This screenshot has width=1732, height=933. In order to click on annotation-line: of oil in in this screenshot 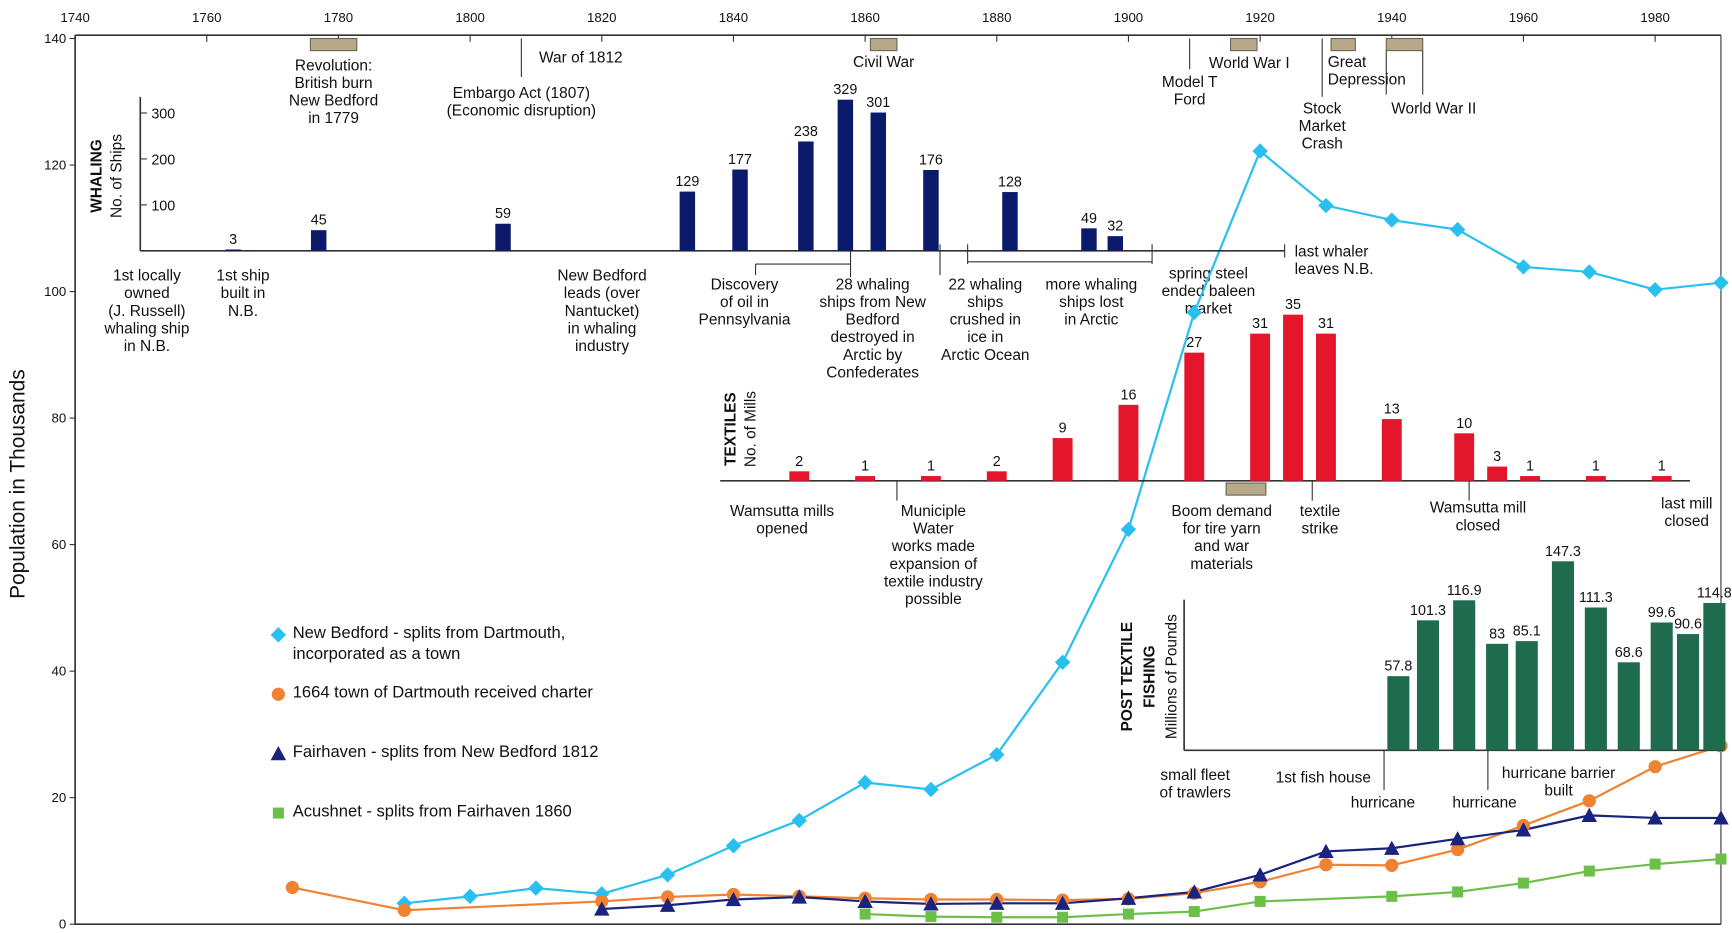, I will do `click(744, 302)`.